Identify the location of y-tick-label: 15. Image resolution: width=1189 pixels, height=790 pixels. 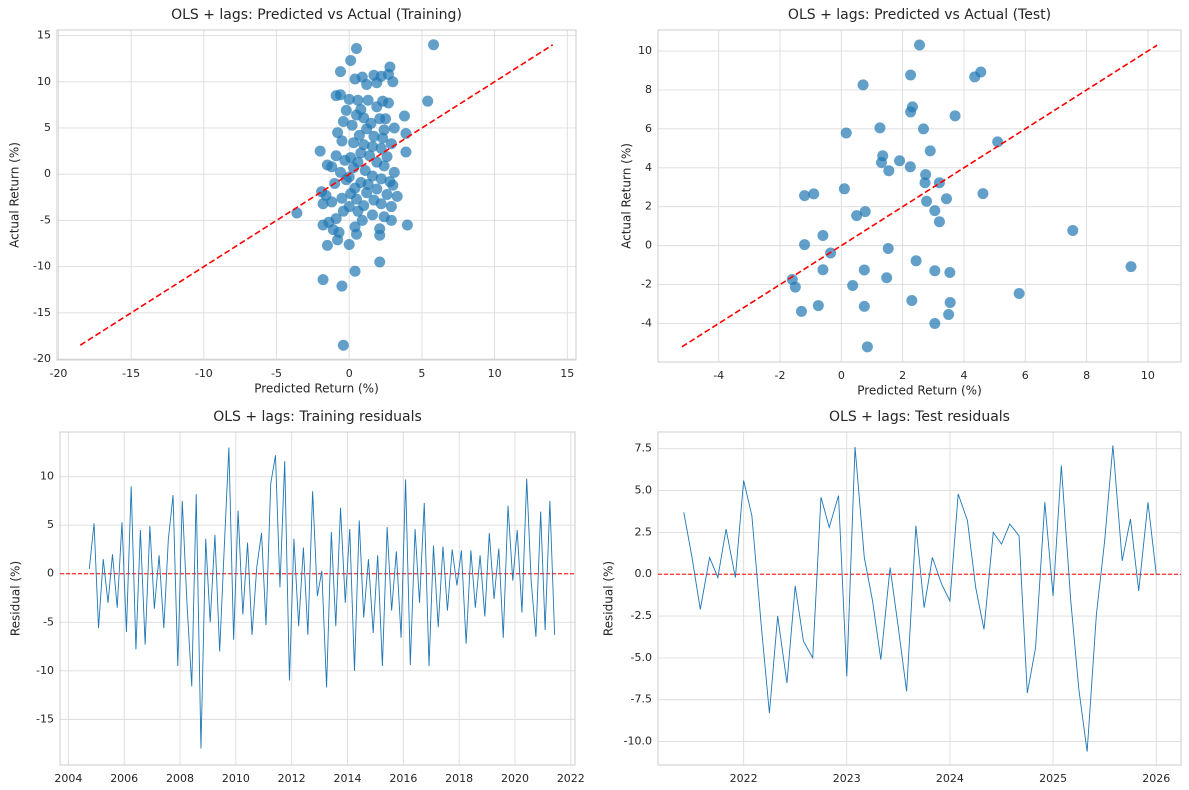
(44, 35).